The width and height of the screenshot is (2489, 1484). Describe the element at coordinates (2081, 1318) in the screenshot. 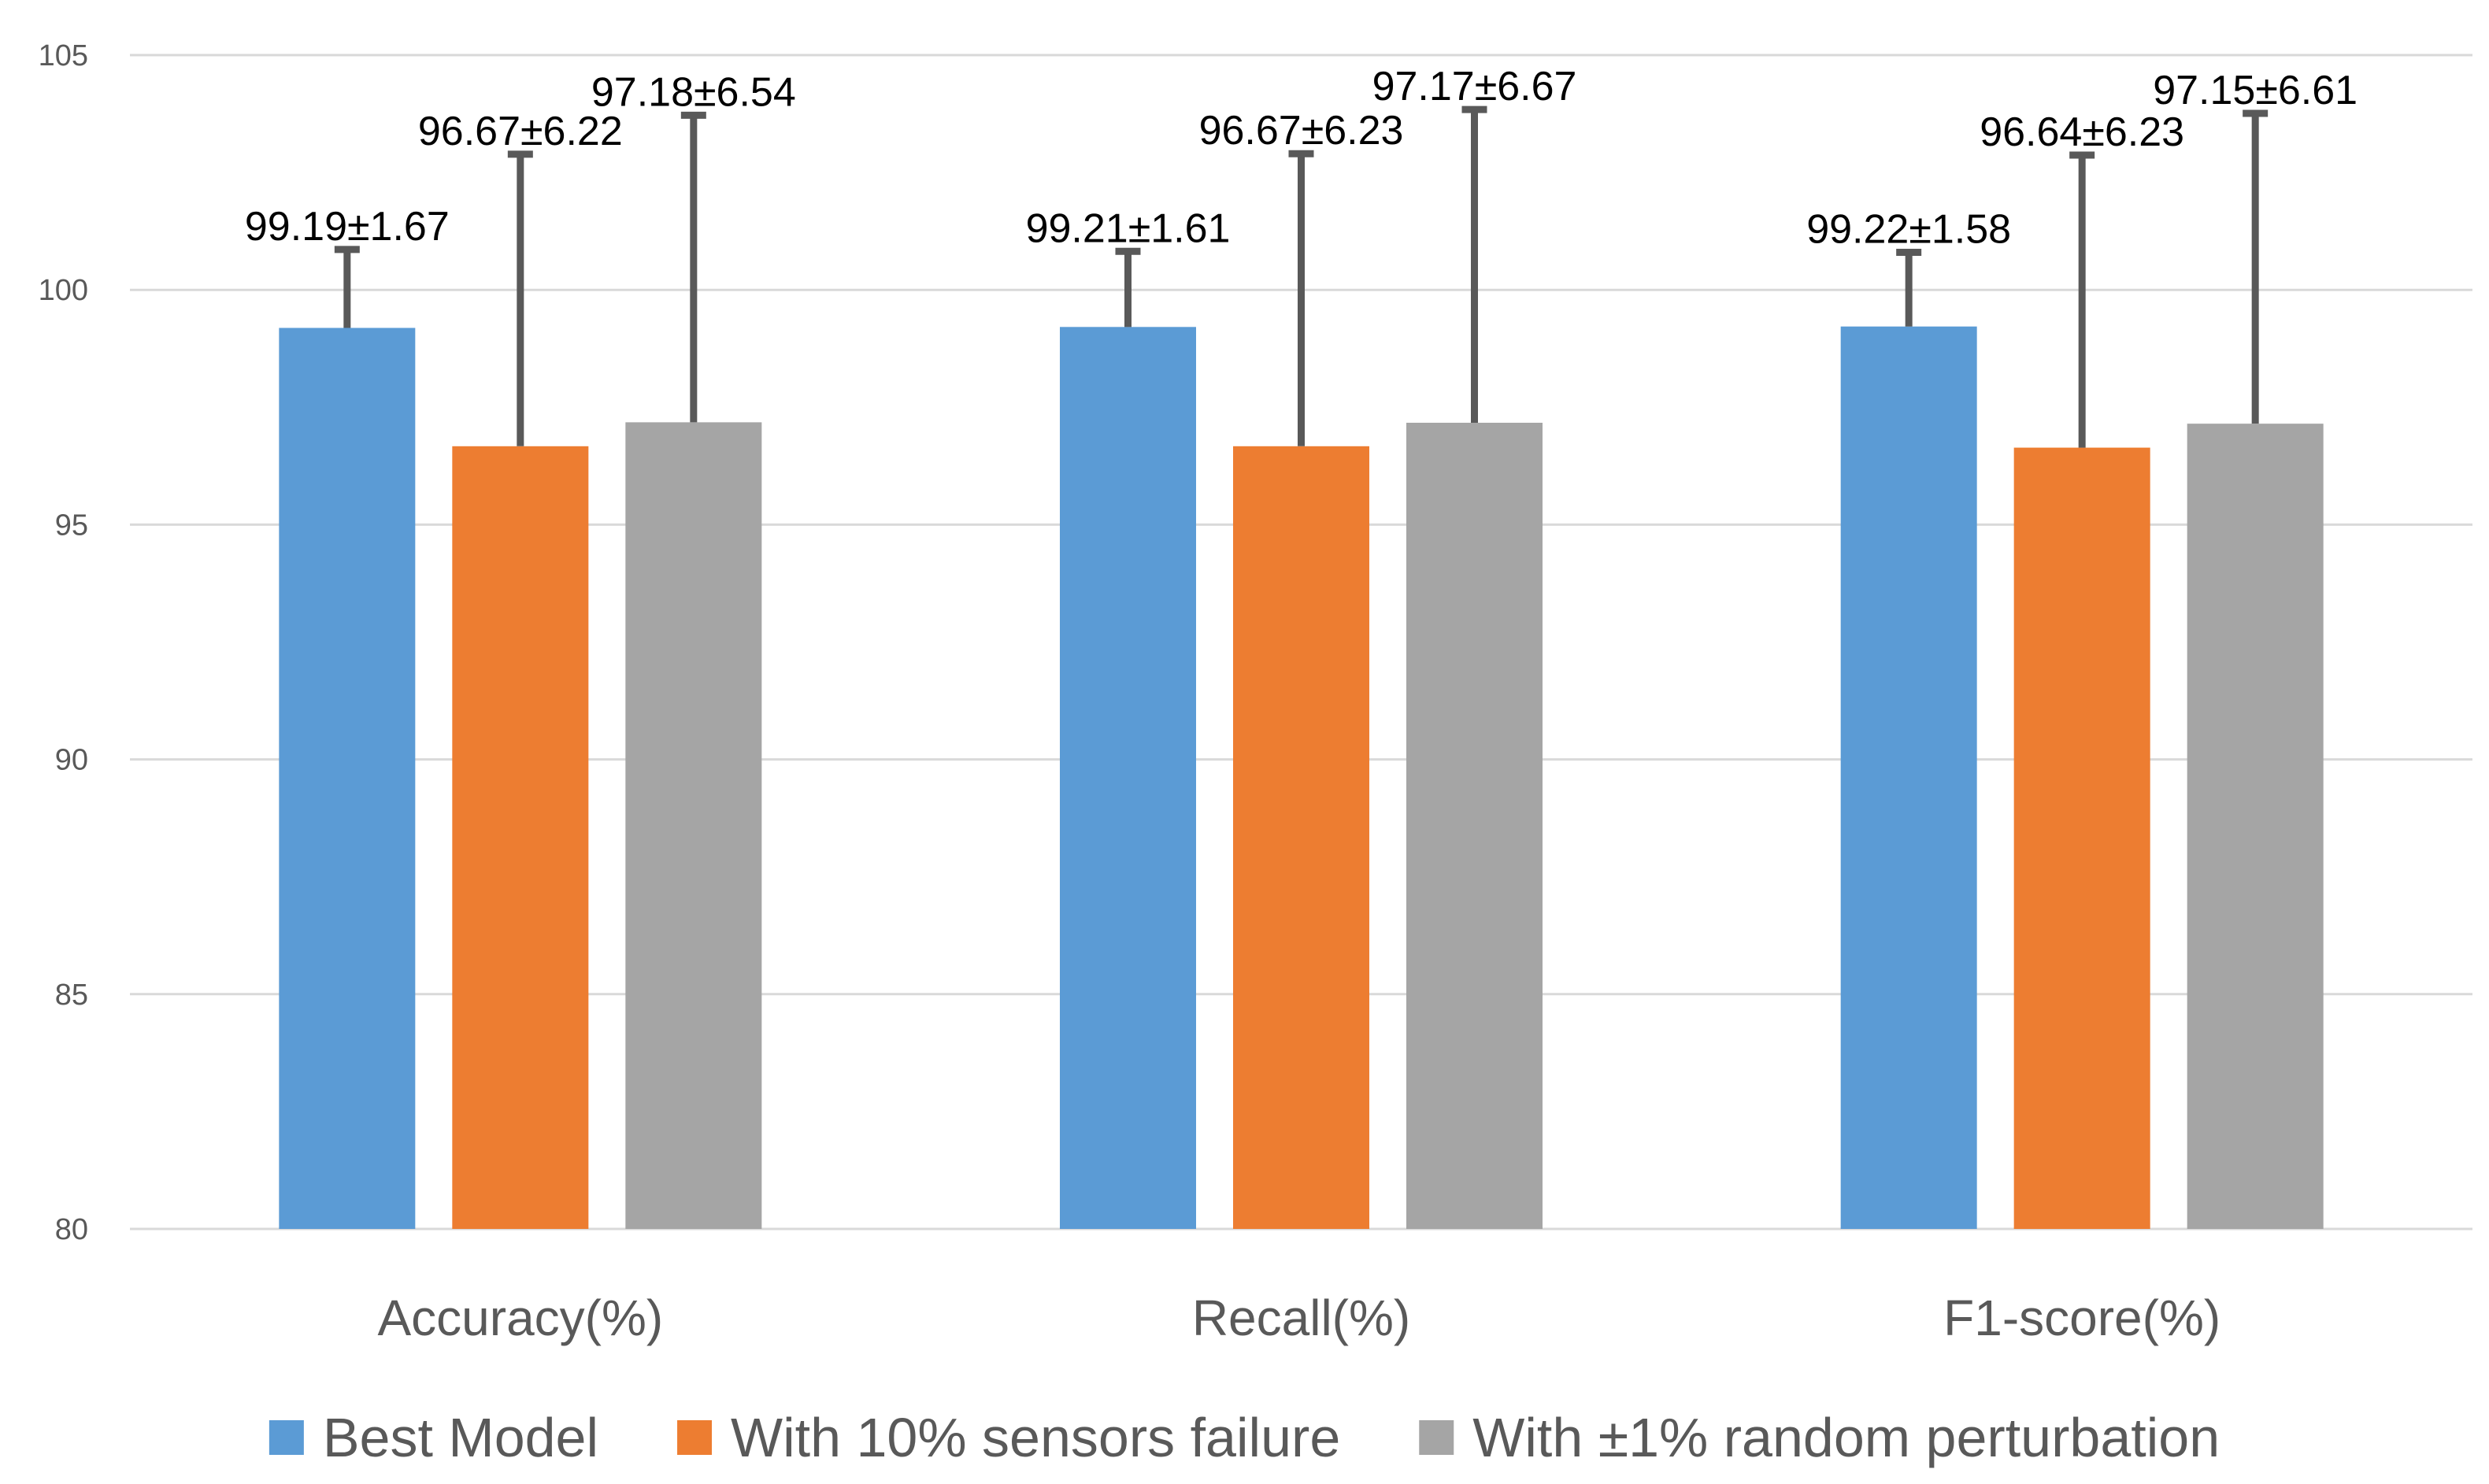

I see `category-label-2: F1-score(%)` at that location.